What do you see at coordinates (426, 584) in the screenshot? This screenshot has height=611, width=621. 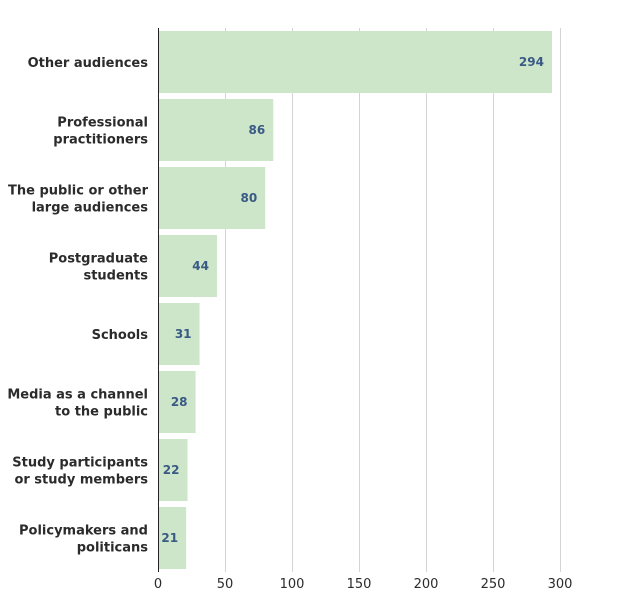 I see `x-tick-label-200: 200` at bounding box center [426, 584].